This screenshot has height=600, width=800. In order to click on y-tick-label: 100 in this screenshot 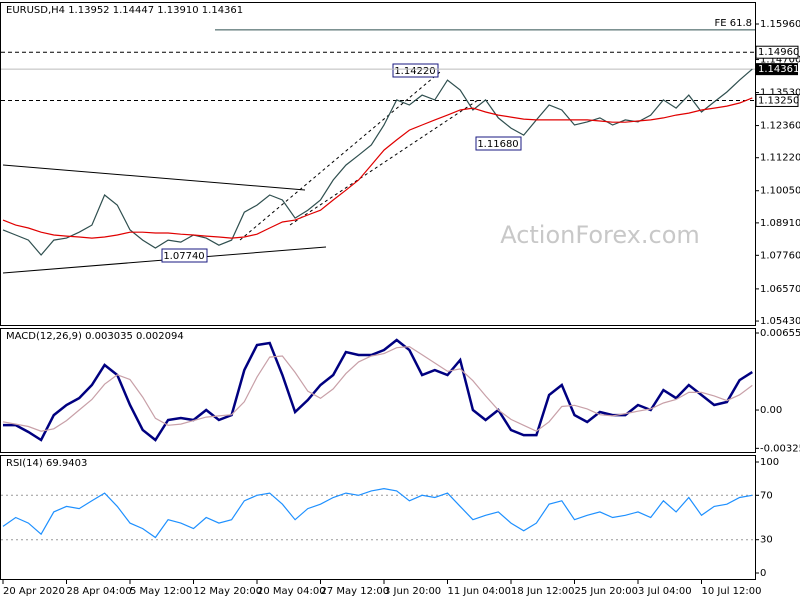, I will do `click(769, 462)`.